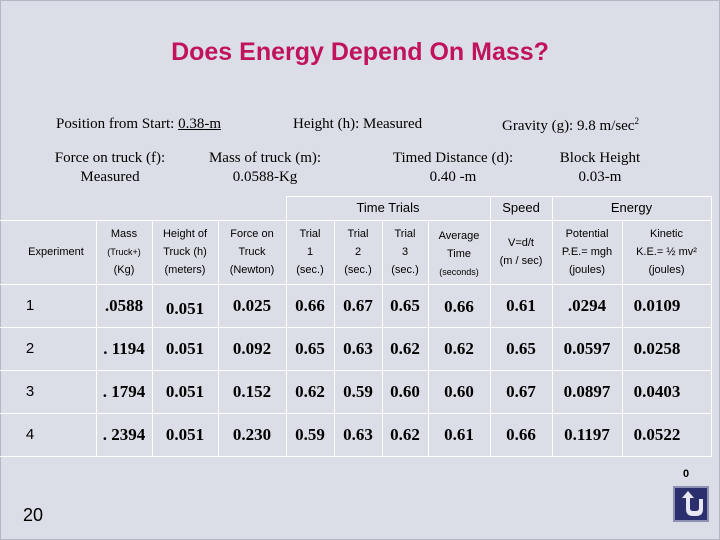  I want to click on header-height-line1: Height of, so click(185, 234).